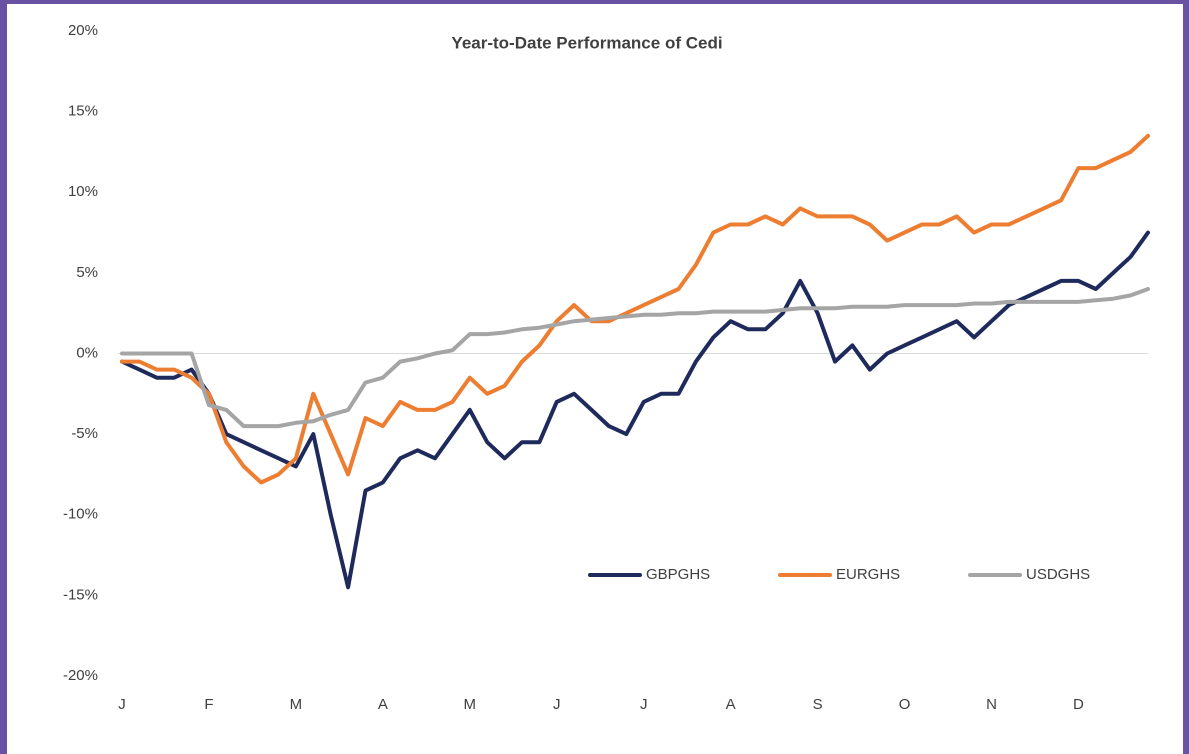 This screenshot has width=1189, height=754. I want to click on chart-title: Year-to-Date Performance of Cedi, so click(586, 42).